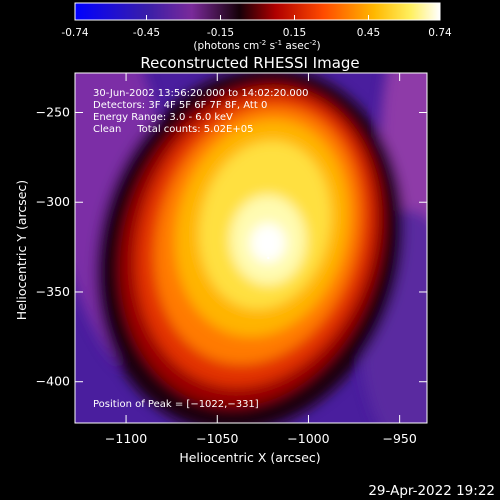 This screenshot has height=500, width=500. What do you see at coordinates (308, 438) in the screenshot?
I see `x-tick-label: −1000` at bounding box center [308, 438].